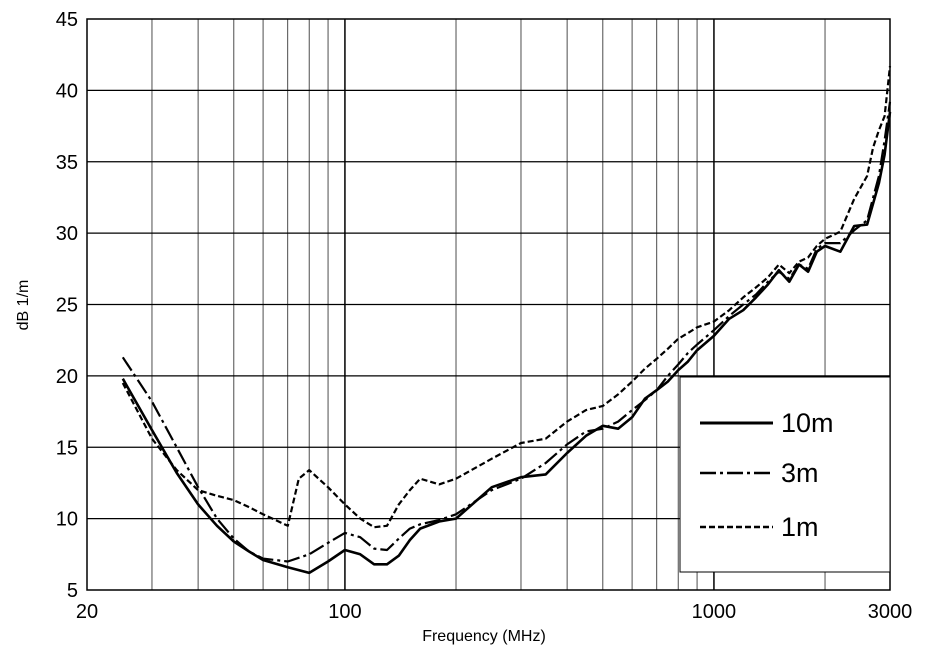  I want to click on y-tick-label: 40, so click(67, 91).